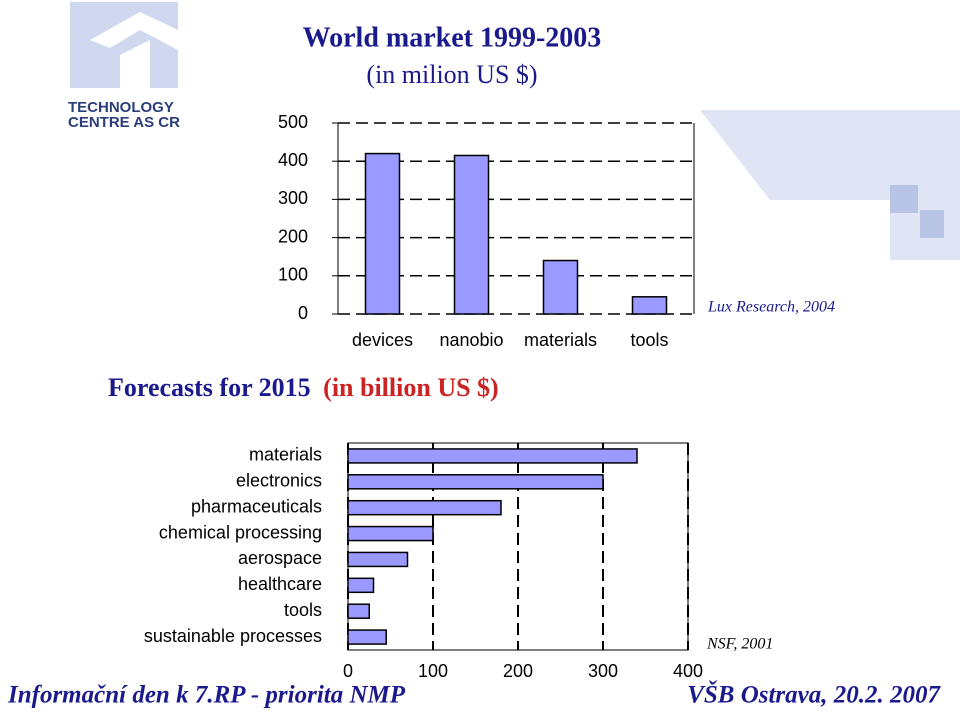 The height and width of the screenshot is (716, 960). I want to click on x-tick-label: devices, so click(382, 340).